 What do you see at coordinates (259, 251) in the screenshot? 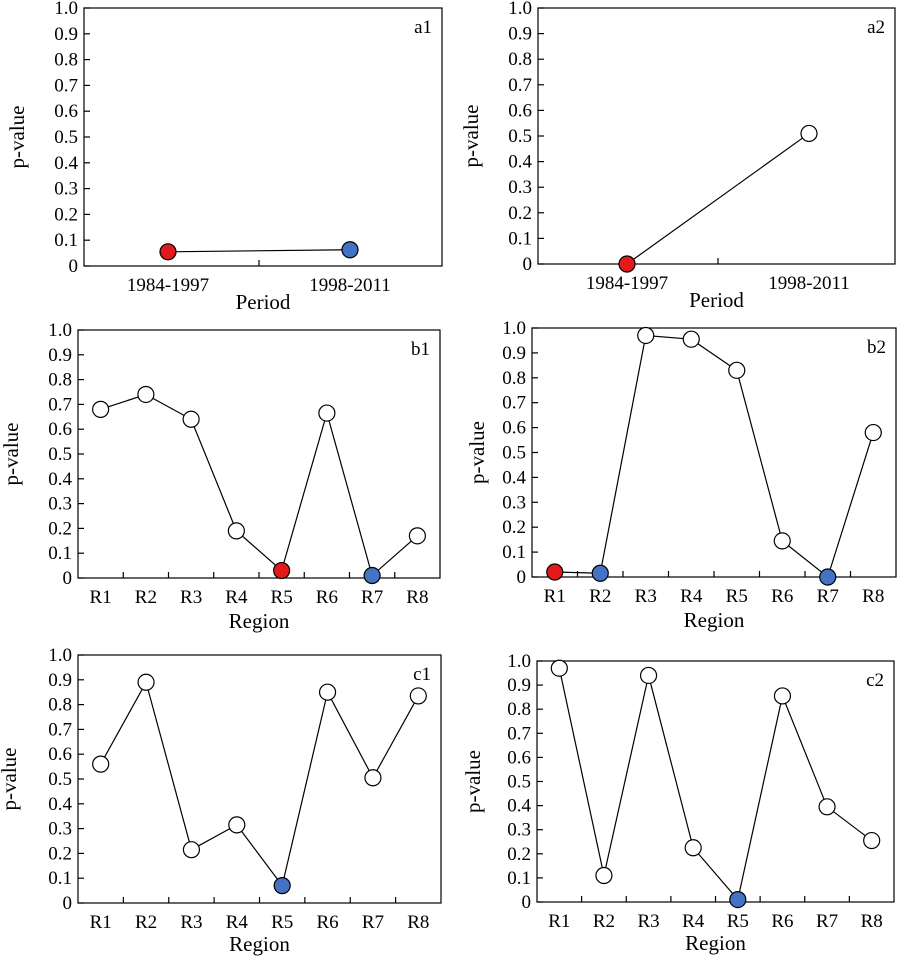
I see `series-line` at bounding box center [259, 251].